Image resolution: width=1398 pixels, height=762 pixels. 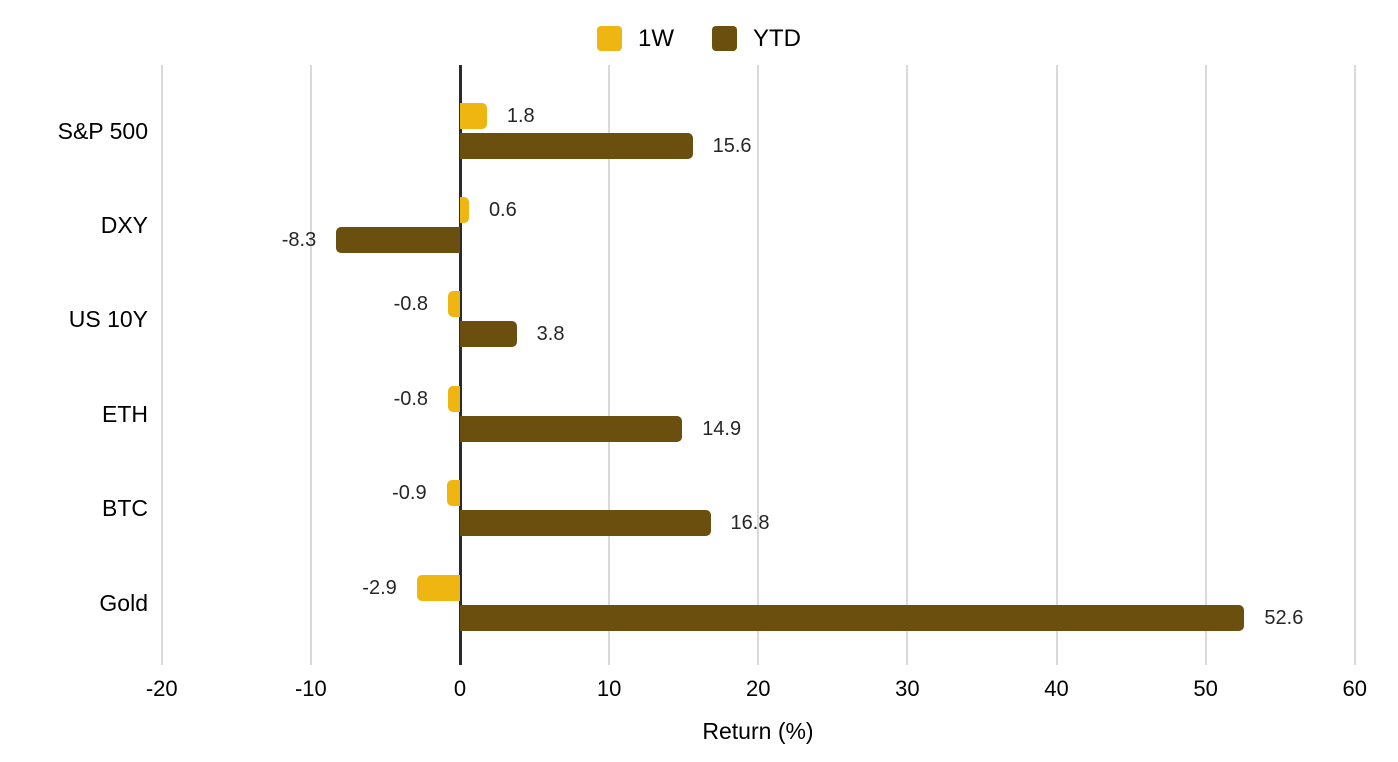 What do you see at coordinates (409, 493) in the screenshot?
I see `value-label: -0.9` at bounding box center [409, 493].